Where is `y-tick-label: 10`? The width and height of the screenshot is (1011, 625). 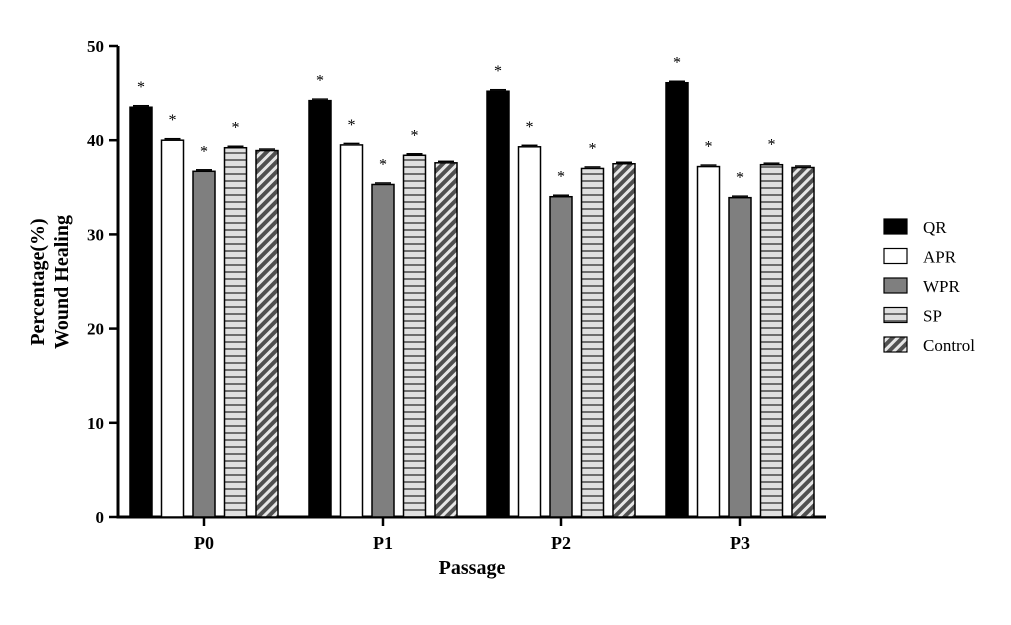
y-tick-label: 10 is located at coordinates (95, 423).